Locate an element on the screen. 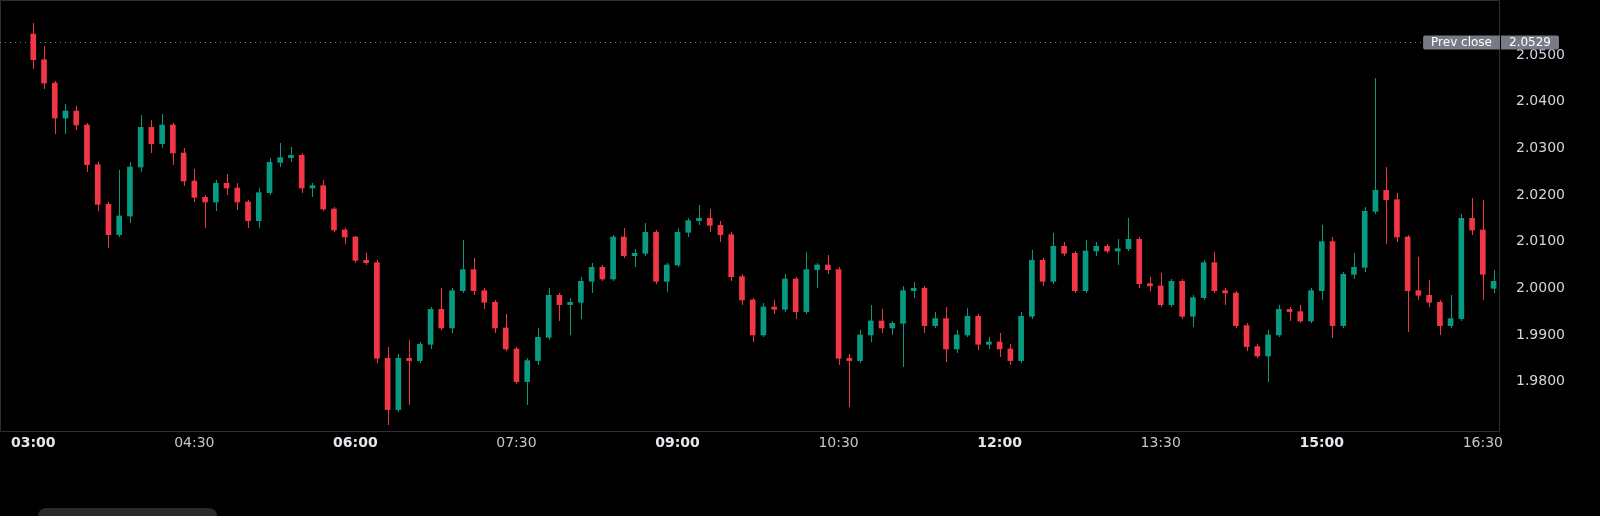 The image size is (1600, 516). x-tick-label: 07:30 is located at coordinates (516, 442).